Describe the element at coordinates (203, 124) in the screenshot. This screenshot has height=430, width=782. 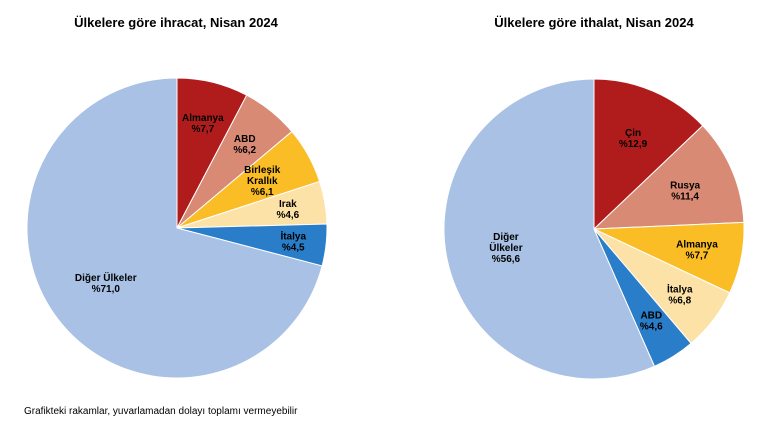
I see `export-slice-label-0: Almanya %7,7` at that location.